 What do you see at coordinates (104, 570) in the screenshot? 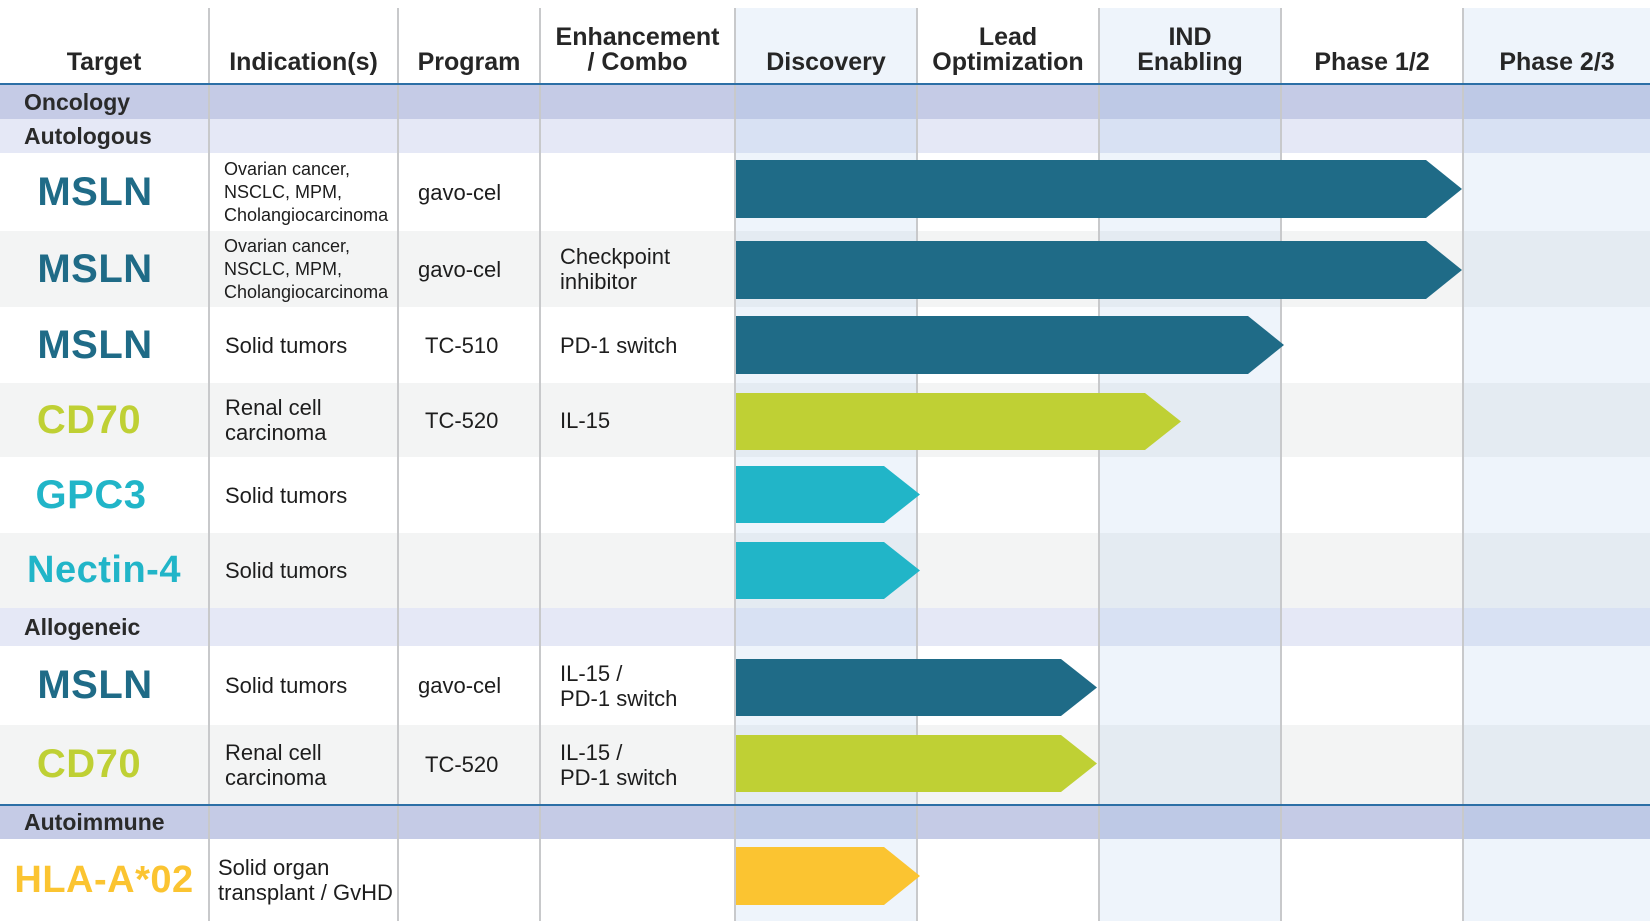
I see `target-nectin-4: Nectin-4` at bounding box center [104, 570].